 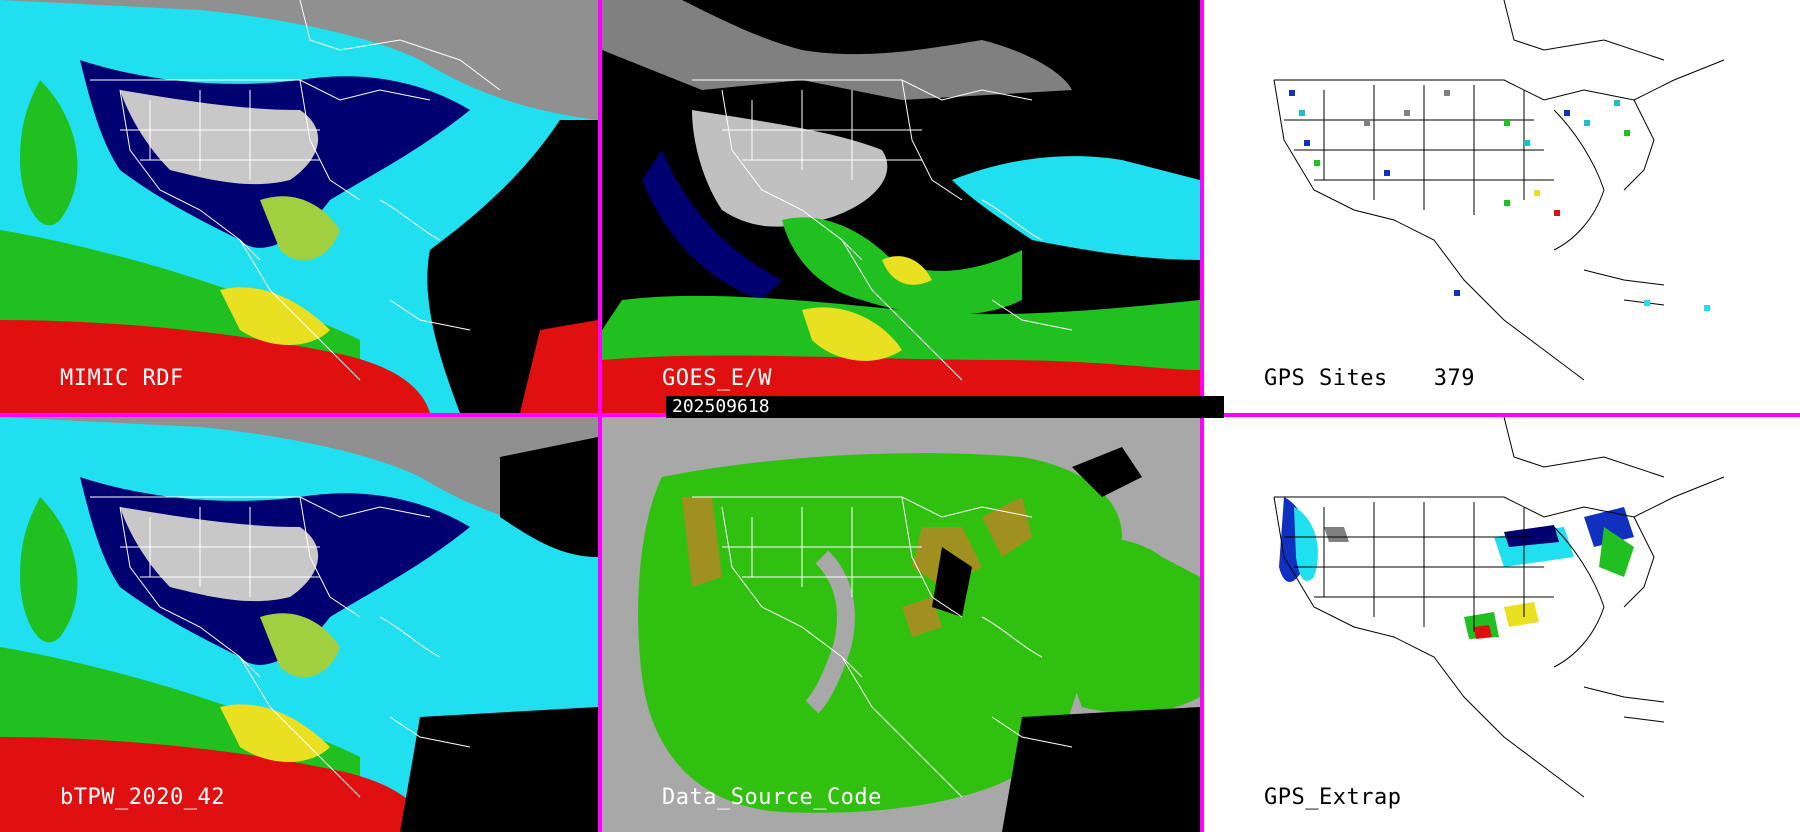 I want to click on divider-vertical-left, so click(x=600, y=416).